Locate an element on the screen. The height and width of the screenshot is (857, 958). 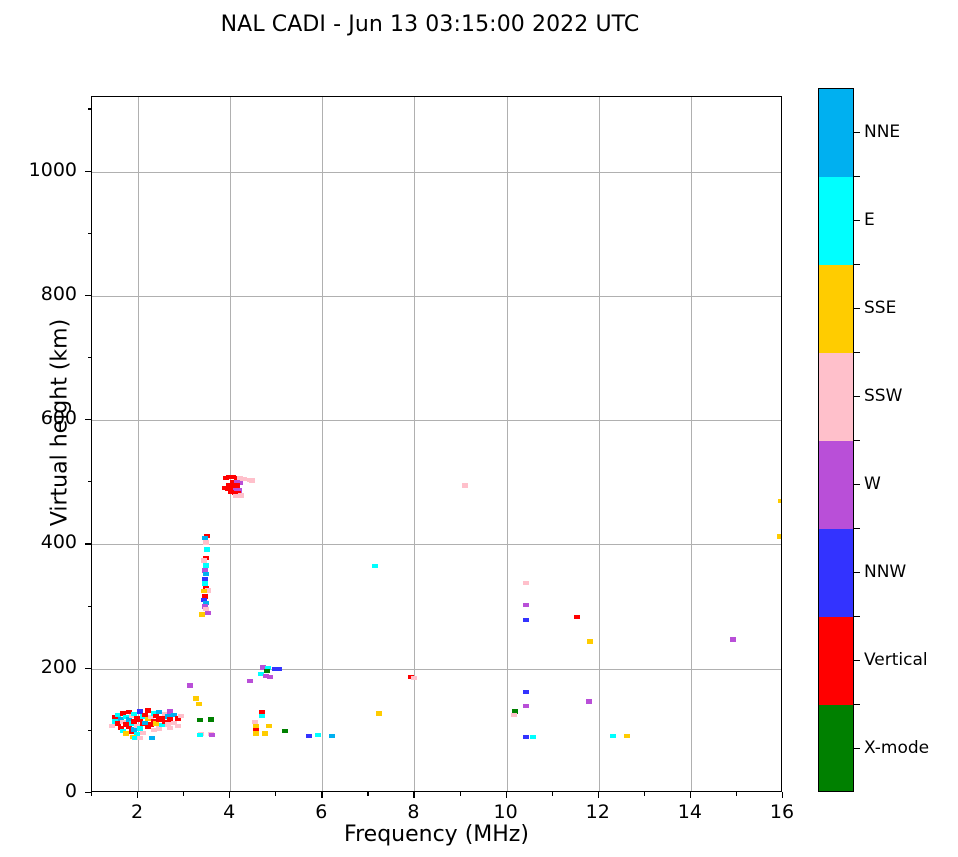
colorbar is located at coordinates (836, 440).